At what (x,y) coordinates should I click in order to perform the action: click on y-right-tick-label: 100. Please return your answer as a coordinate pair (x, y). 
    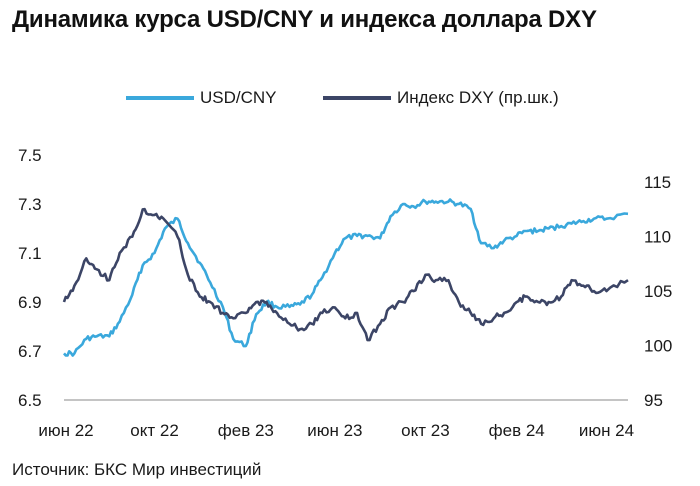
    Looking at the image, I should click on (658, 346).